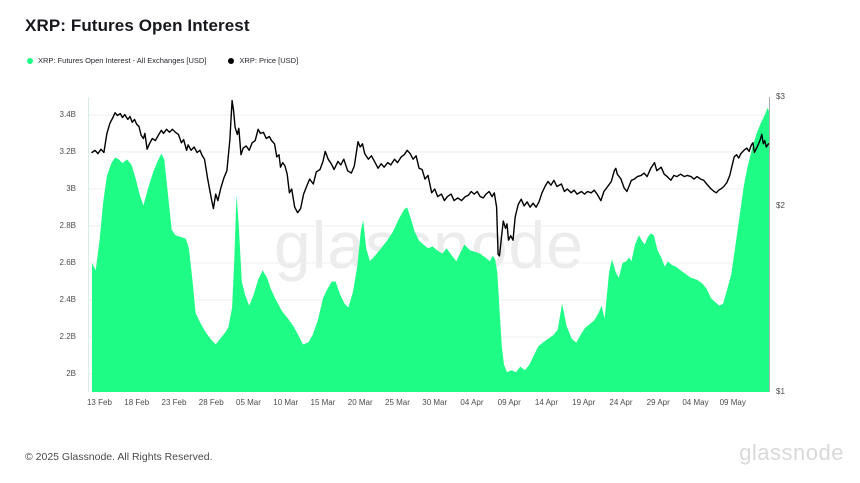 The height and width of the screenshot is (483, 860). Describe the element at coordinates (67, 151) in the screenshot. I see `y-axis-label: 3.2B` at that location.